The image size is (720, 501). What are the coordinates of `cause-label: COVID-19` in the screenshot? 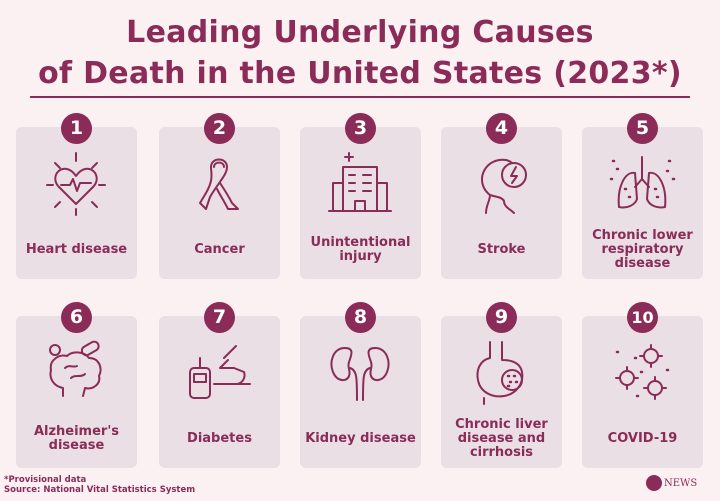 It's located at (642, 438).